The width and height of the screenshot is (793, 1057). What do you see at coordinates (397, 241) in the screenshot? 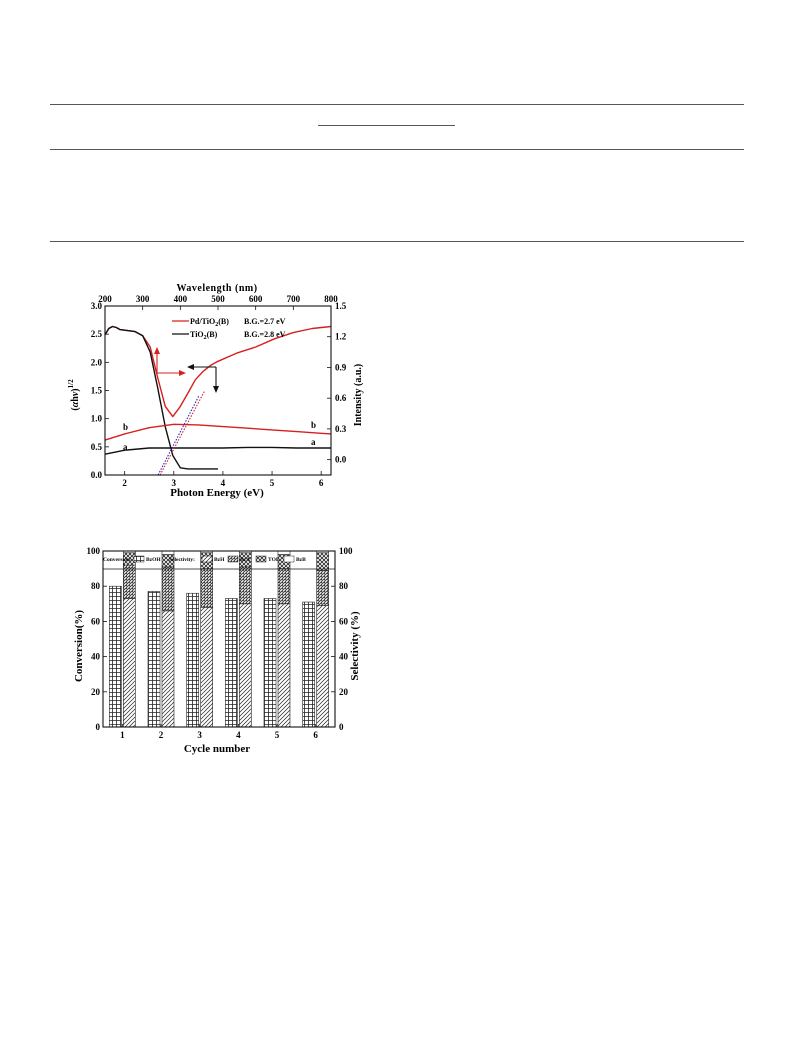
I see `table-bottom-rule` at bounding box center [397, 241].